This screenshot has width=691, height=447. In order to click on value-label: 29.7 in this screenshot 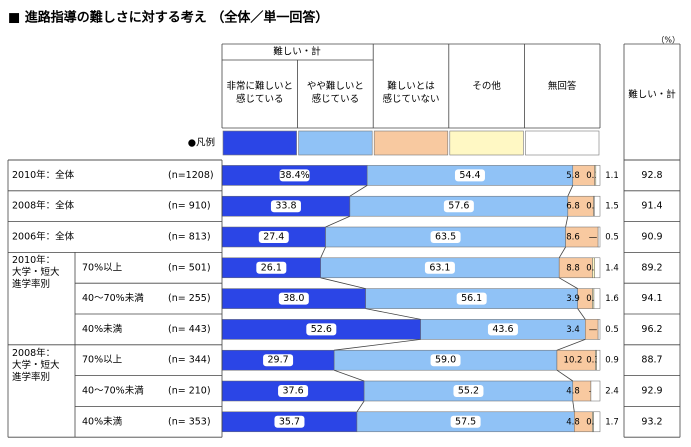, I will do `click(277, 360)`.